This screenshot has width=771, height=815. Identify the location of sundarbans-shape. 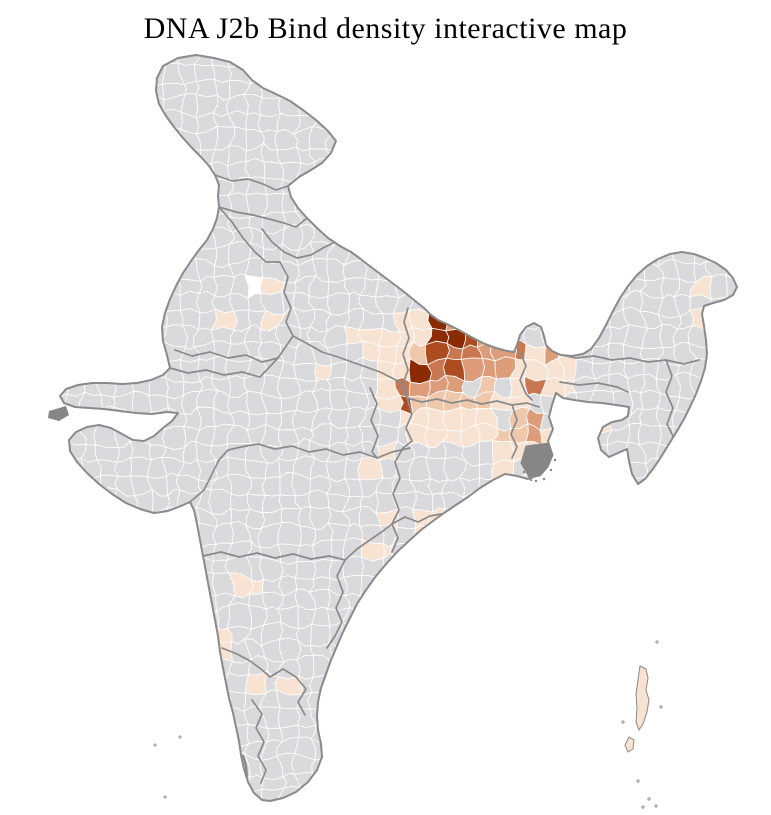
(537, 460).